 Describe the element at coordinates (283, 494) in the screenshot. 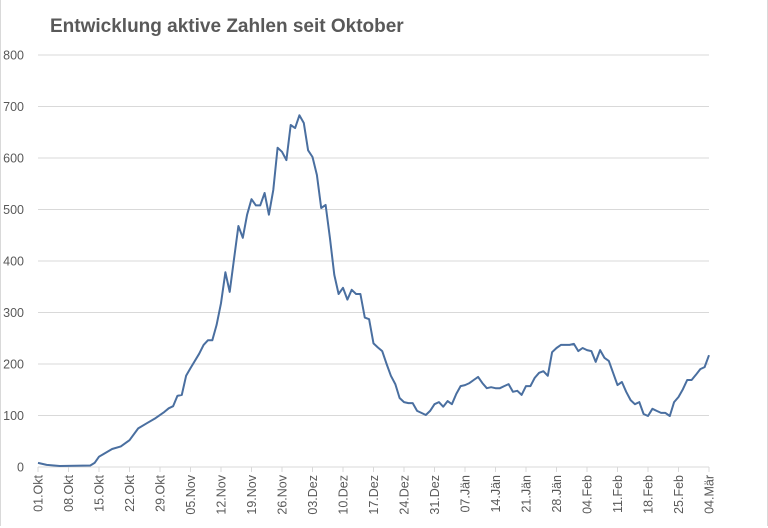

I see `x-tick-label: 26.Nov` at that location.